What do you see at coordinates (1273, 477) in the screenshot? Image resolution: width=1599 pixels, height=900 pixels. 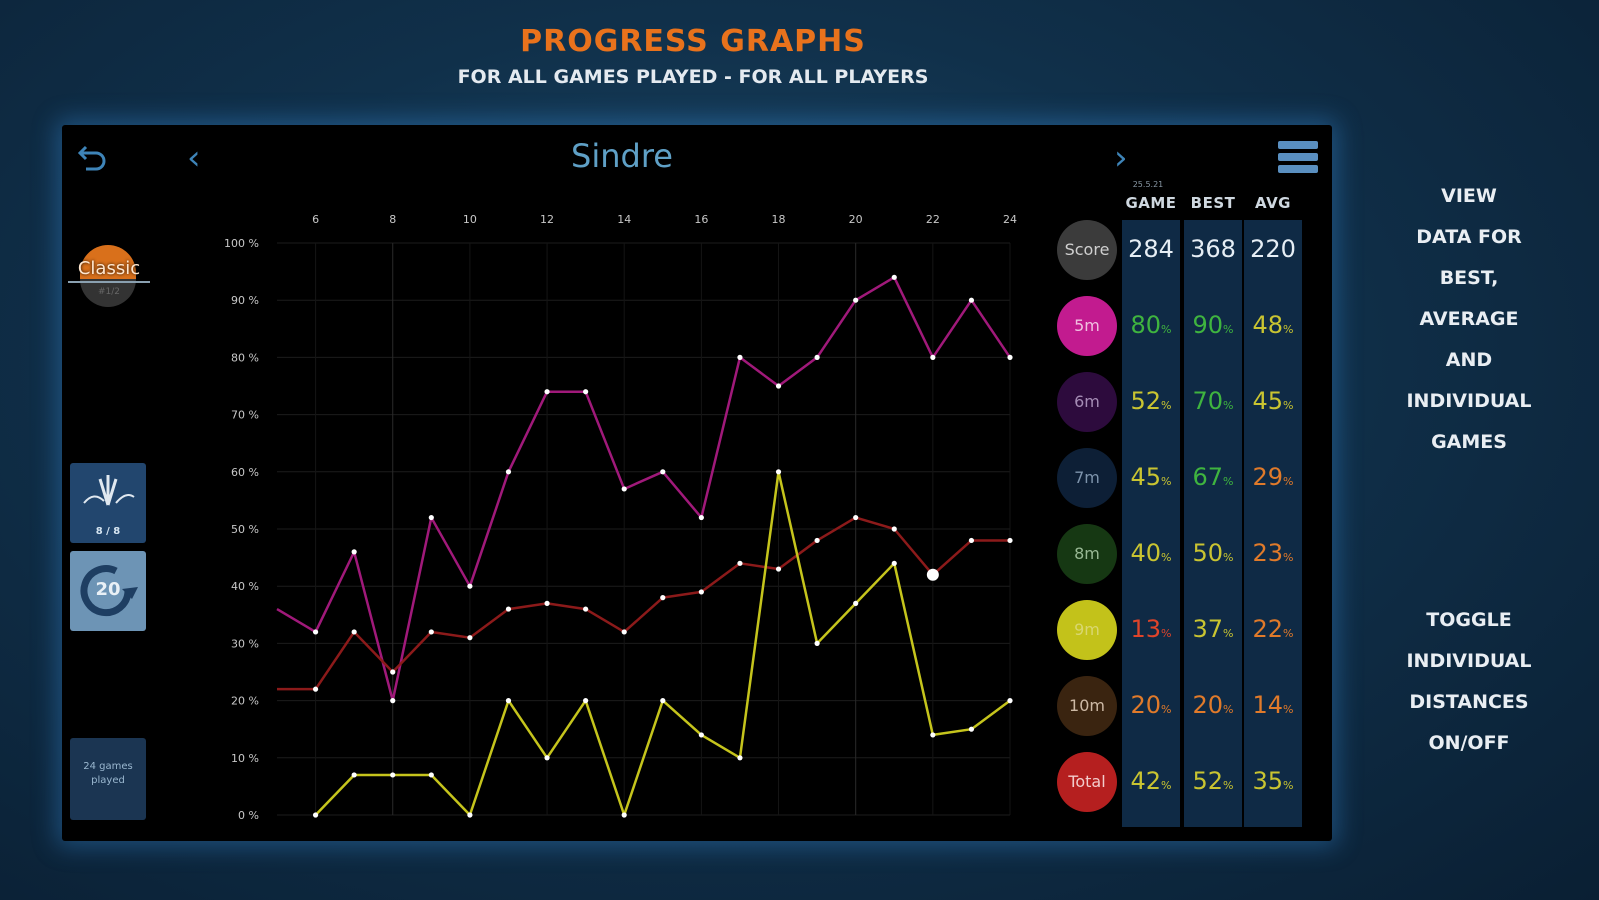 I see `stat-cell: 29%` at bounding box center [1273, 477].